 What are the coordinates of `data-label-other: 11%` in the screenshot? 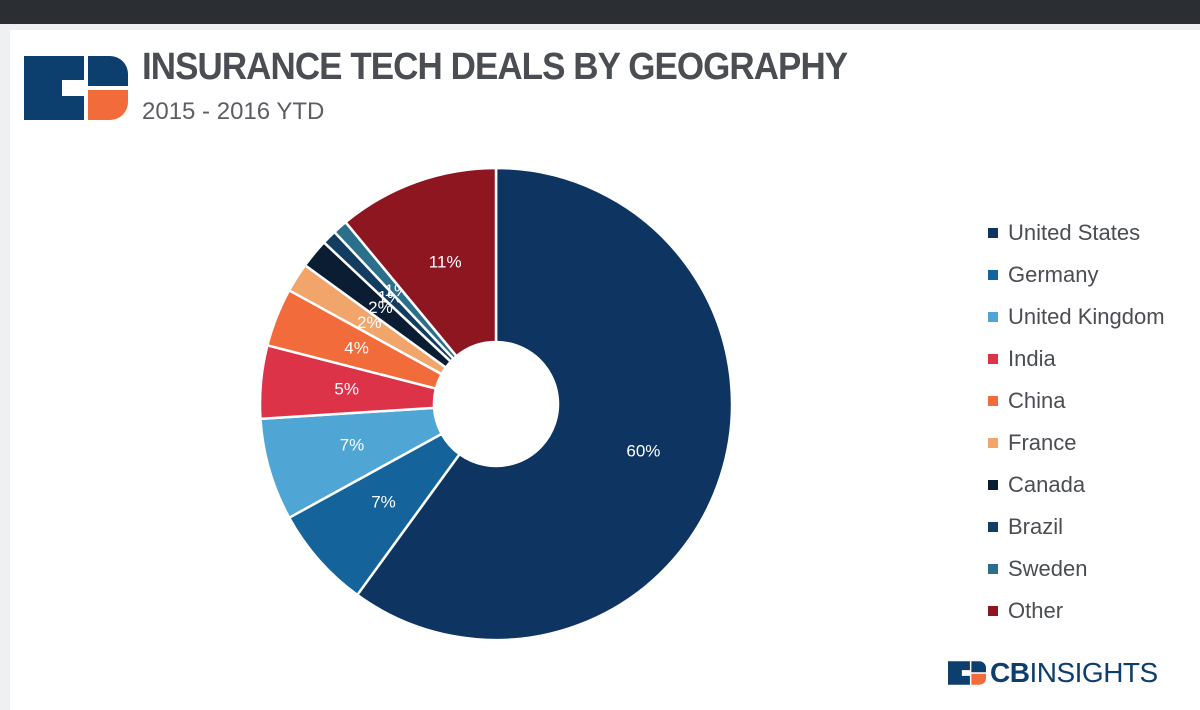 It's located at (445, 261).